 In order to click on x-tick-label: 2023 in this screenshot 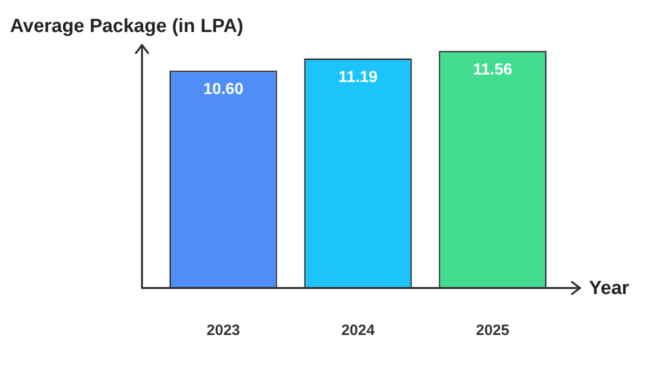, I will do `click(223, 331)`.